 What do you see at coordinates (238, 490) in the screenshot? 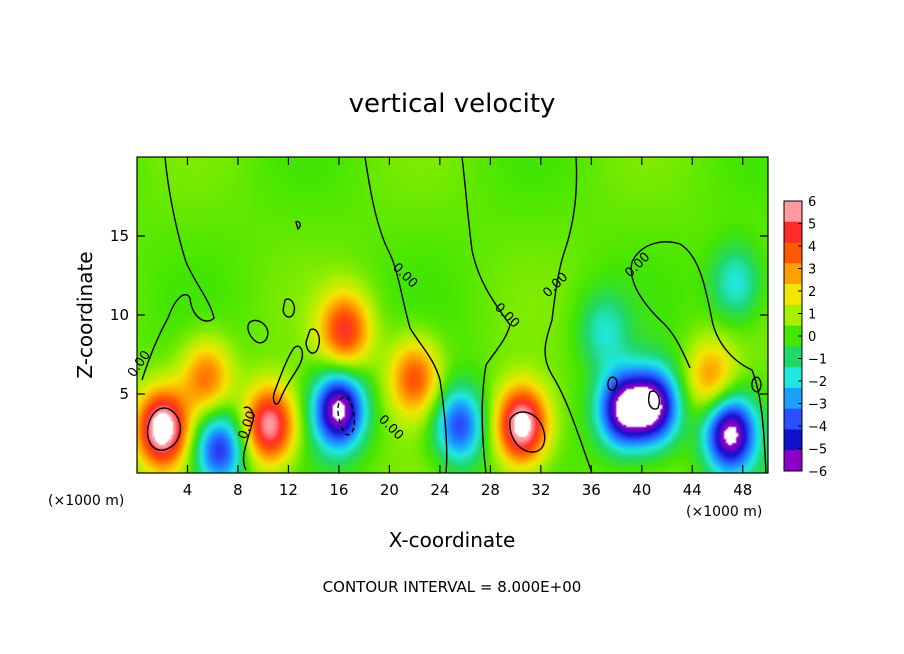
I see `x-tick-label: 8` at bounding box center [238, 490].